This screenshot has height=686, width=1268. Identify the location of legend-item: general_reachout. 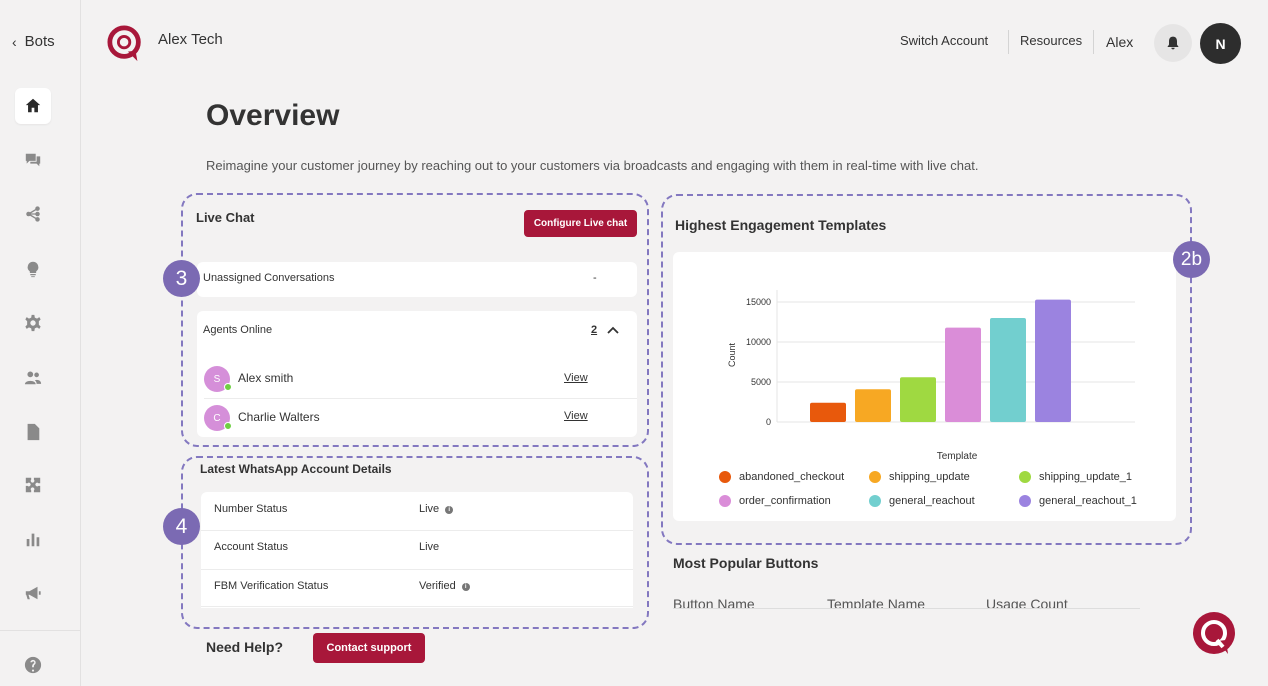
(922, 501).